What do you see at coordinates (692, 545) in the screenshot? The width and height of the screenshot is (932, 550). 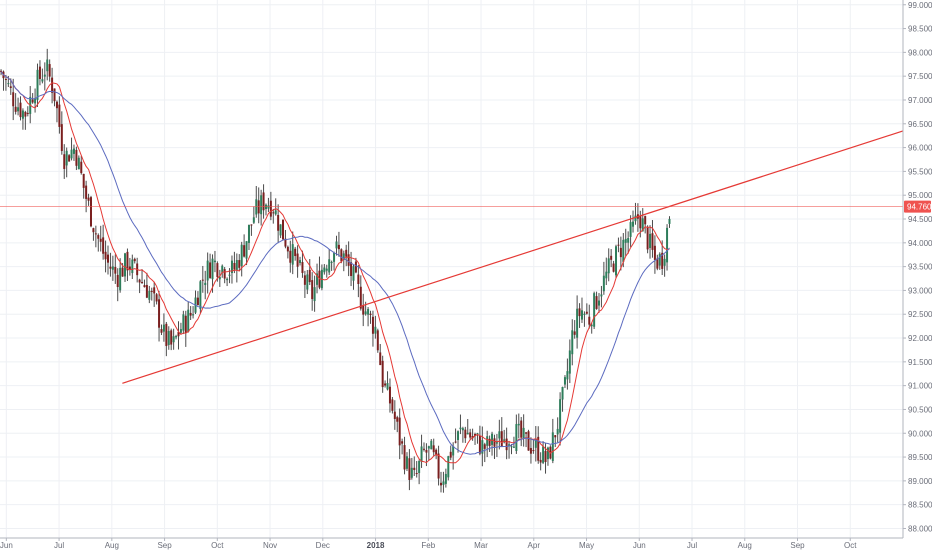 I see `x-tick-label: Jul` at bounding box center [692, 545].